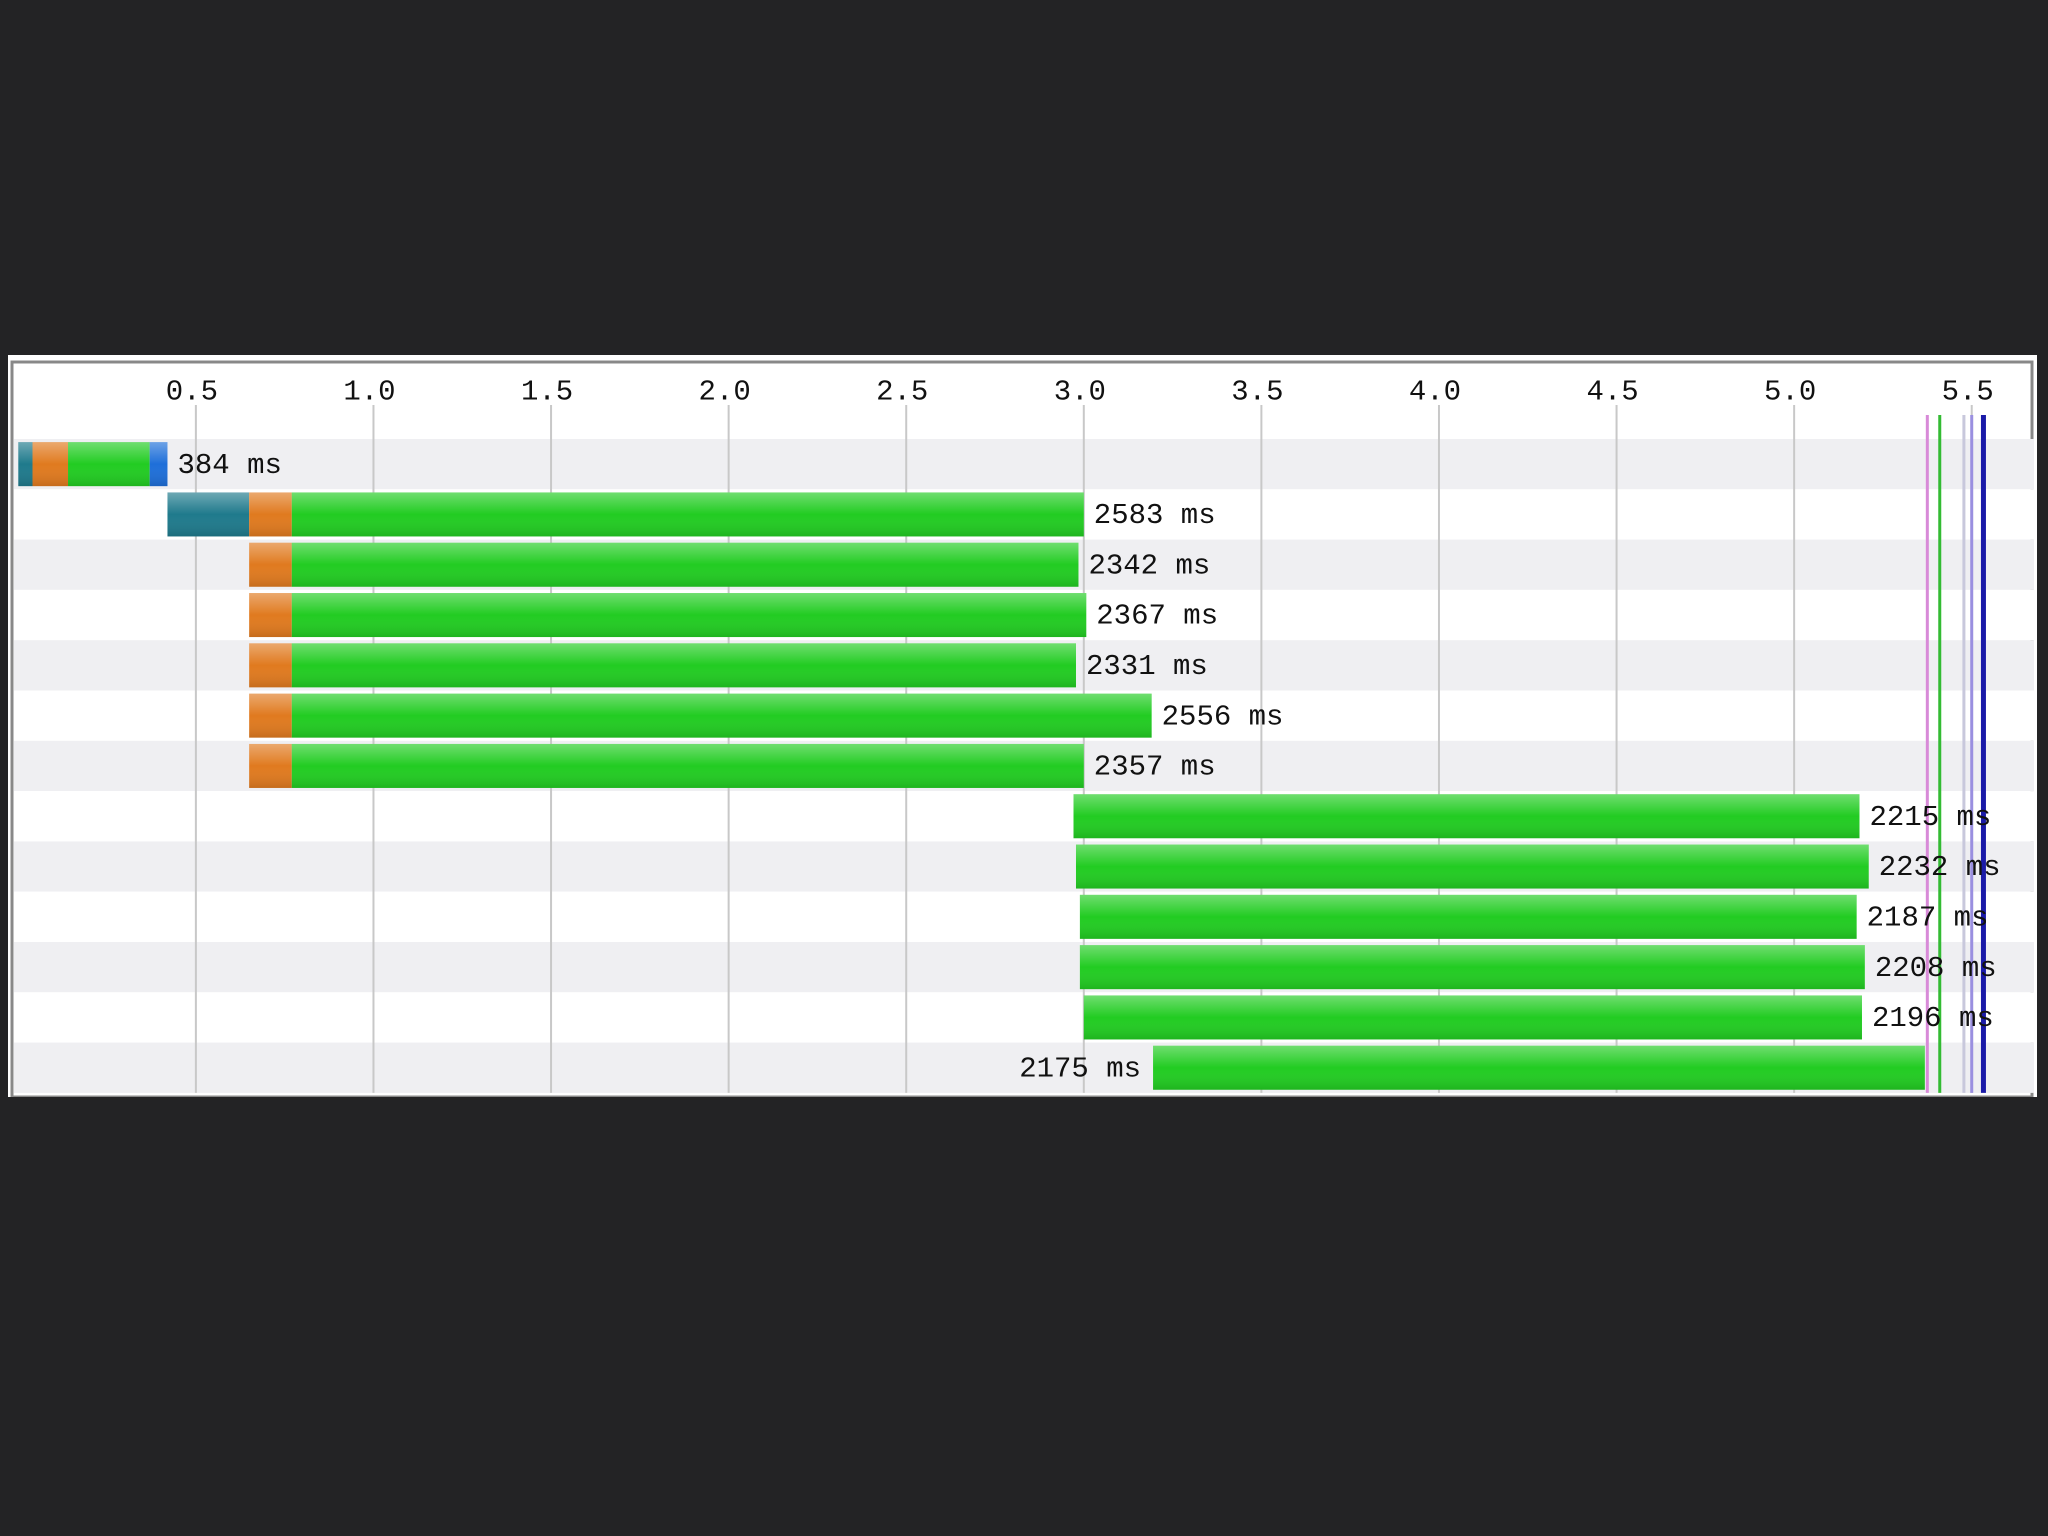 Image resolution: width=2048 pixels, height=1536 pixels. I want to click on duration-label: 2556 ms, so click(1223, 716).